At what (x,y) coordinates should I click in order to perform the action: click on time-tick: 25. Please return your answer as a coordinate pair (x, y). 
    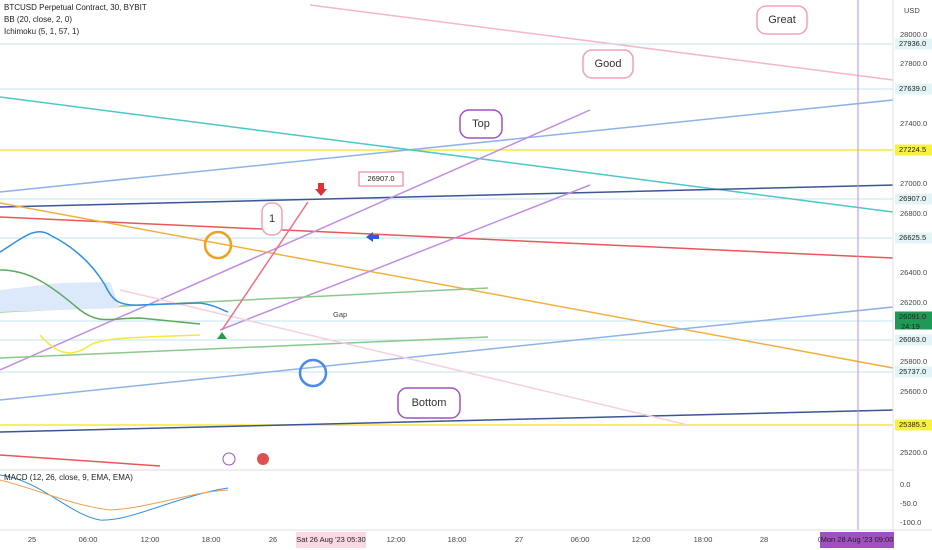
    Looking at the image, I should click on (32, 539).